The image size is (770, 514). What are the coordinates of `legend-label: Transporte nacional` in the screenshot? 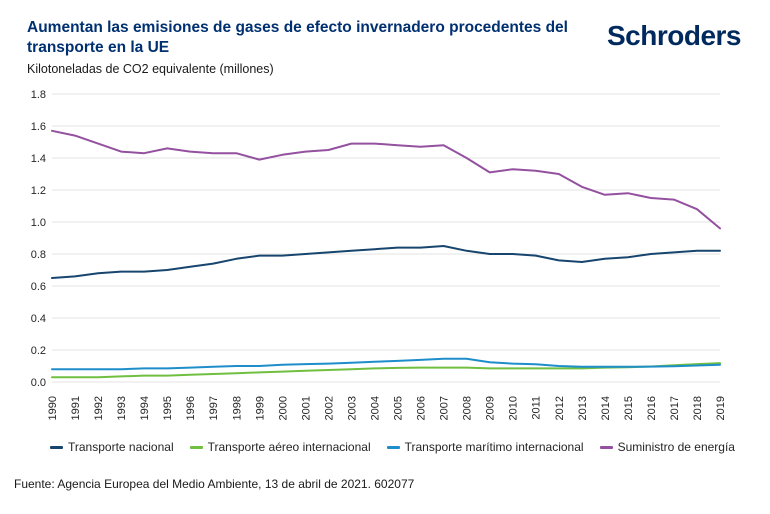 It's located at (121, 447).